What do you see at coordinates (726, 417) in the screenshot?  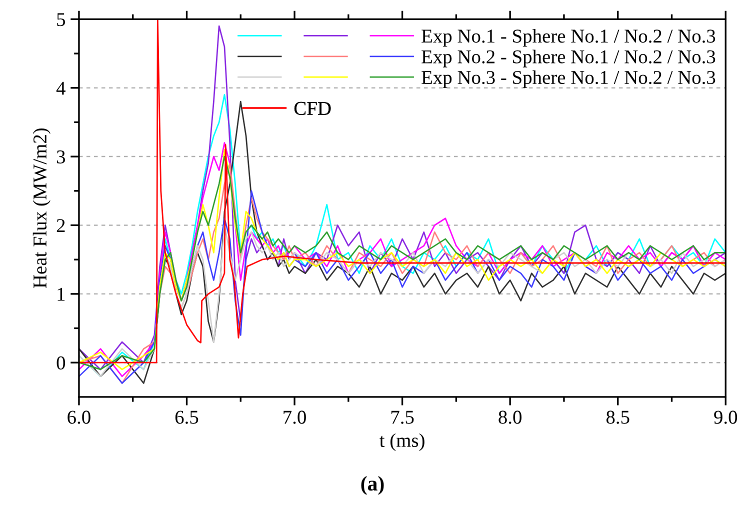 I see `x-tick-label: 9.0` at bounding box center [726, 417].